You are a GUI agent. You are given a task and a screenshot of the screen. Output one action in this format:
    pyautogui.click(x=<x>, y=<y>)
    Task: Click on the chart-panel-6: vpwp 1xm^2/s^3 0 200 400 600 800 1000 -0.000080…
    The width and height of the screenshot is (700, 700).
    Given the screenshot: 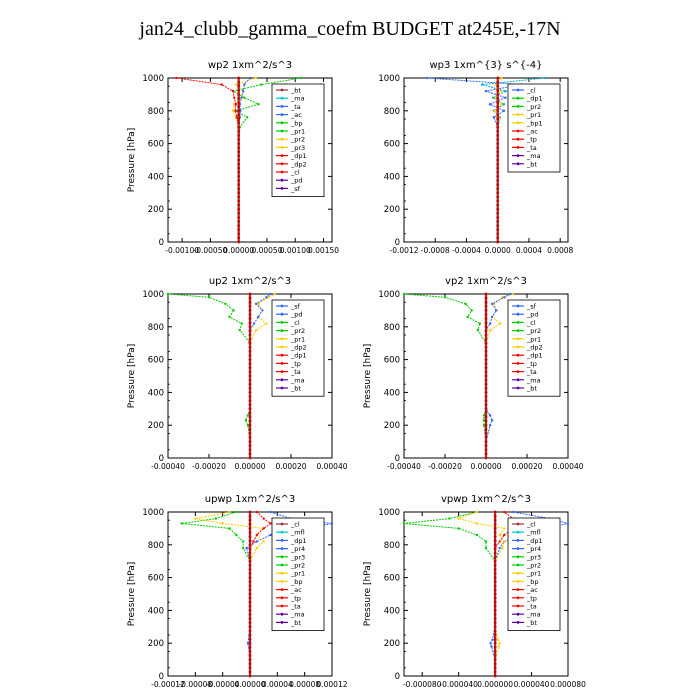 What is the action you would take?
    pyautogui.click(x=474, y=591)
    